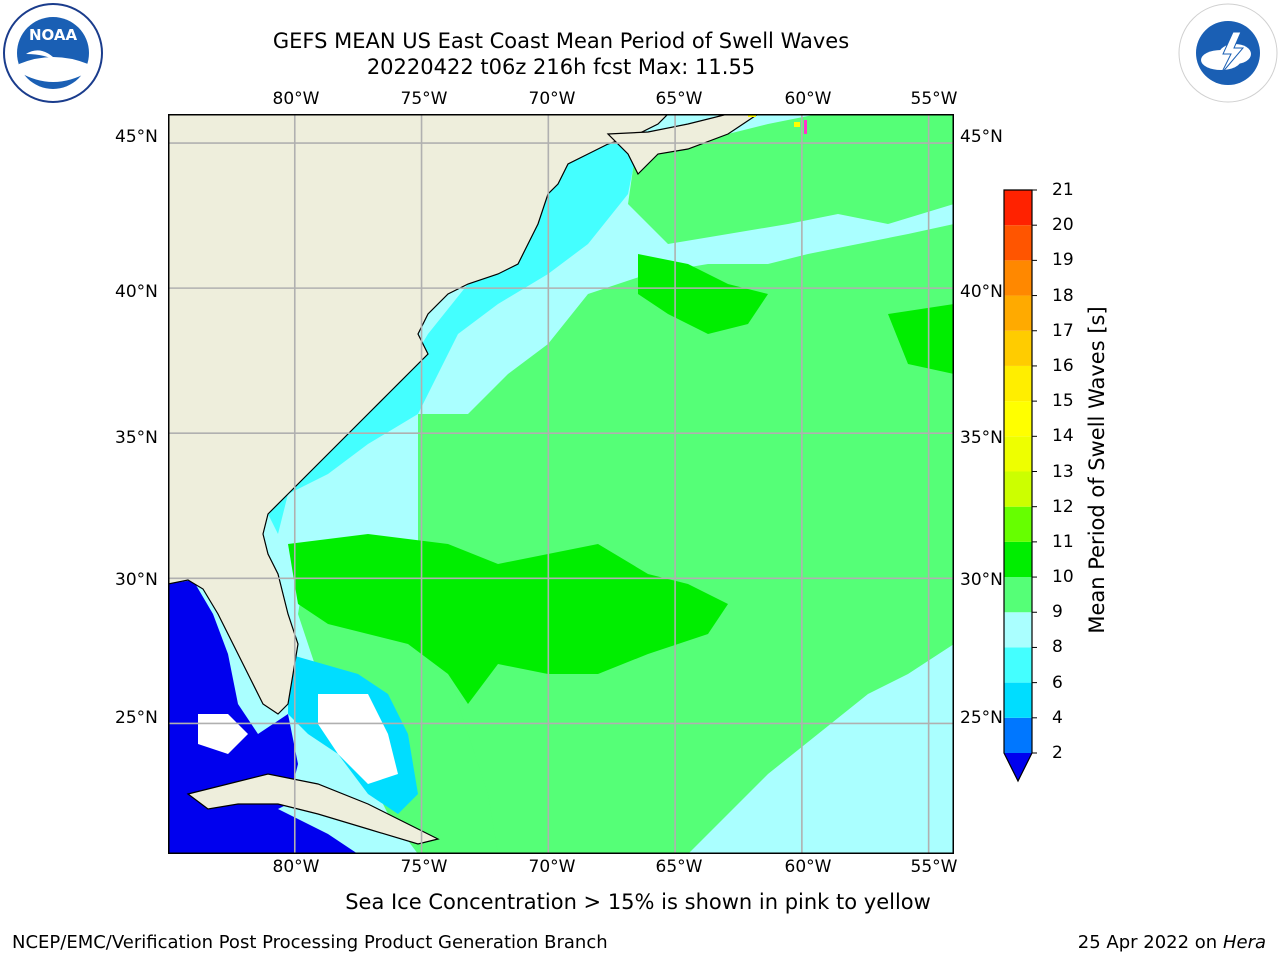  I want to click on lat-label-left: 45°N, so click(136, 137).